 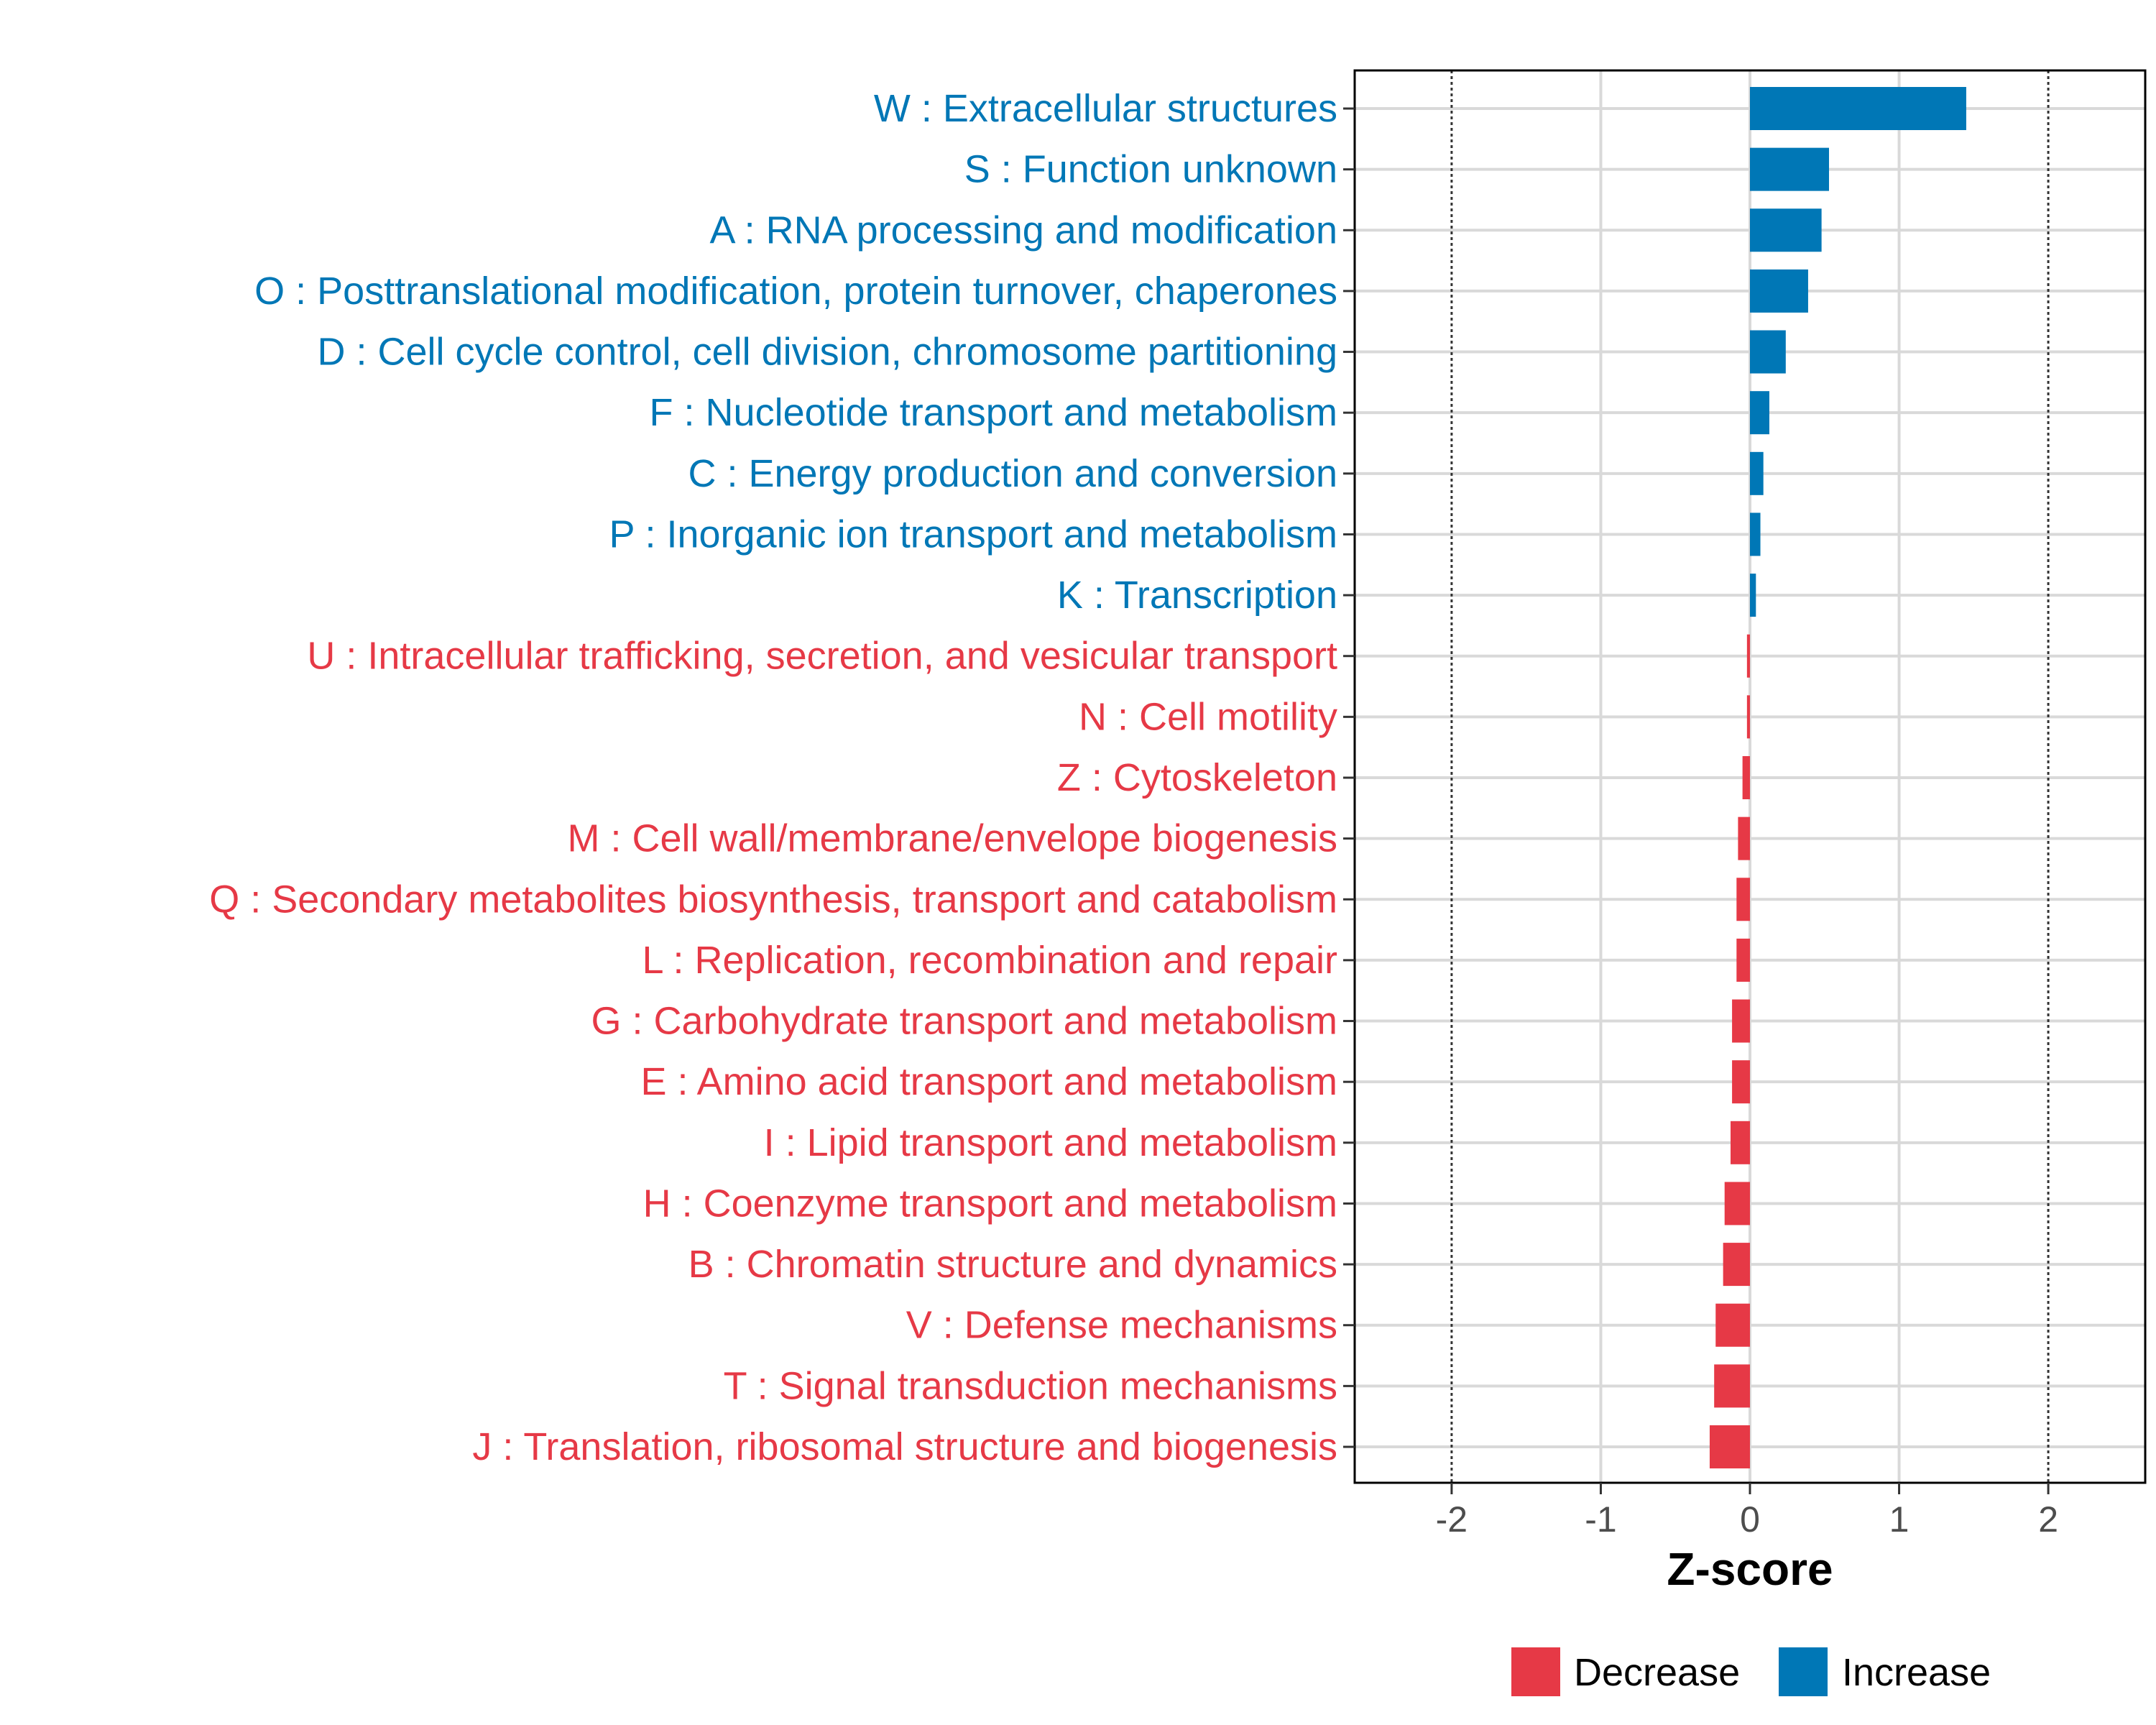 I want to click on legend-key-decrease, so click(x=1535, y=1671).